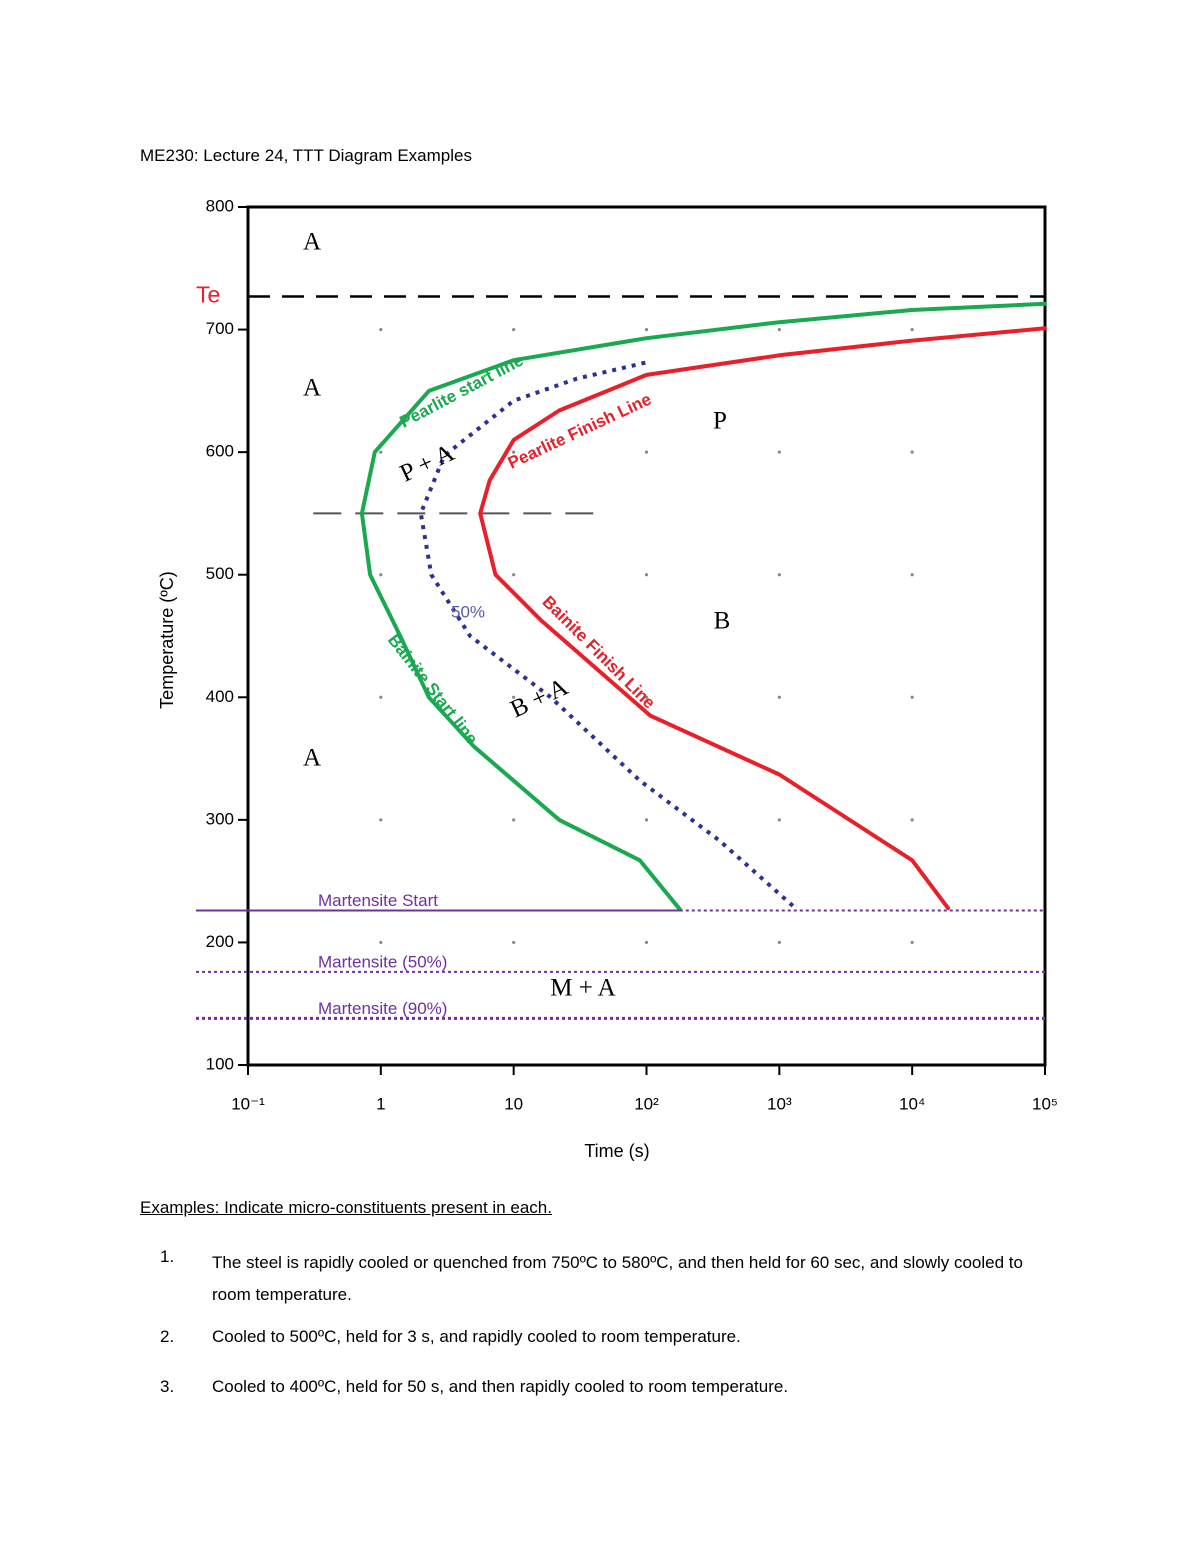  What do you see at coordinates (468, 611) in the screenshot?
I see `curve-label: 50%` at bounding box center [468, 611].